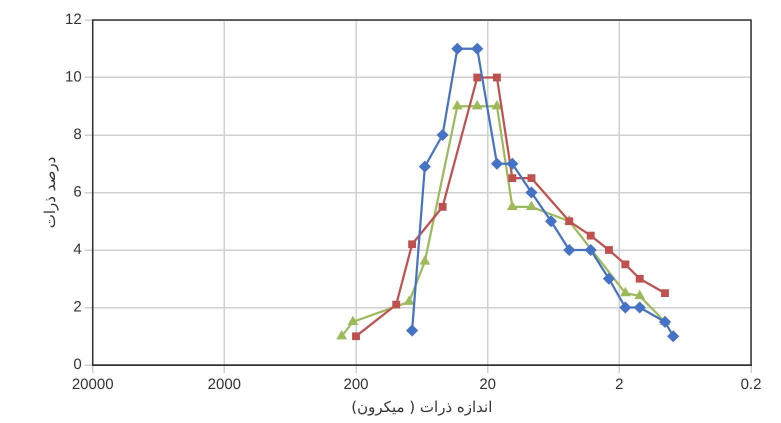 This screenshot has width=781, height=423. I want to click on y-tick-label: 8, so click(77, 135).